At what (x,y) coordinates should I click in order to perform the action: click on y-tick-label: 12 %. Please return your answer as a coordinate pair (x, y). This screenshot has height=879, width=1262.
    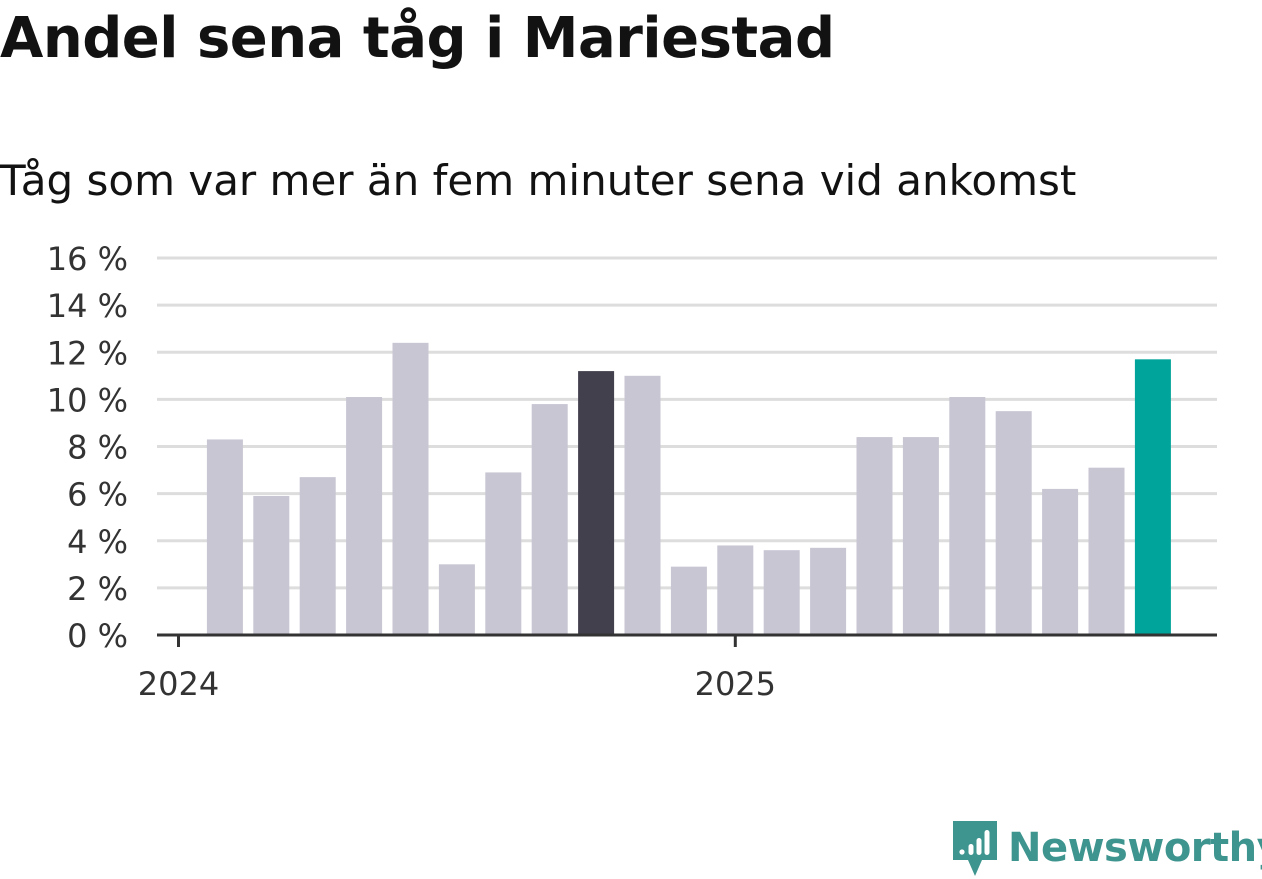
    Looking at the image, I should click on (87, 353).